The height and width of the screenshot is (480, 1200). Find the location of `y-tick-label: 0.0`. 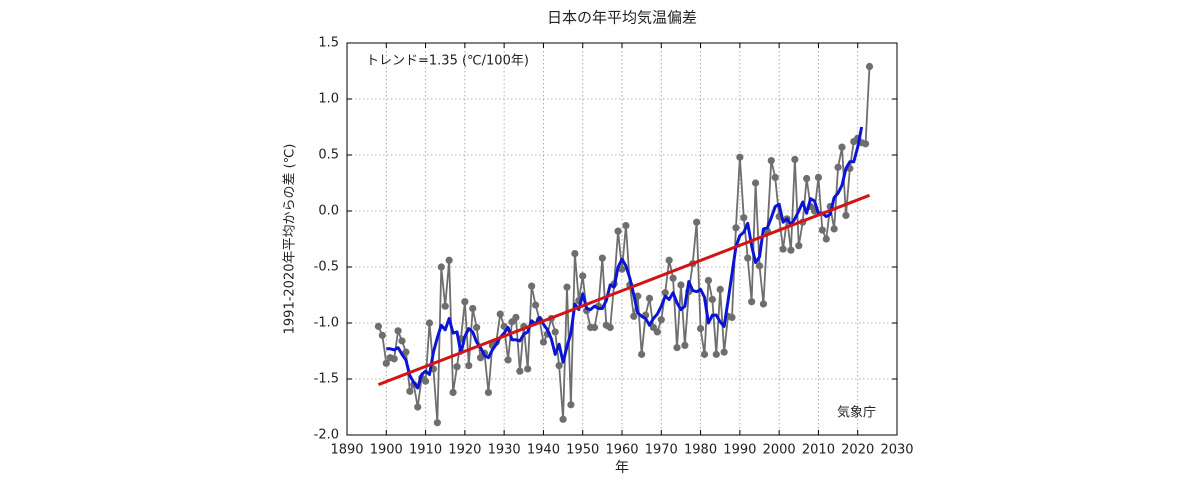

y-tick-label: 0.0 is located at coordinates (328, 211).